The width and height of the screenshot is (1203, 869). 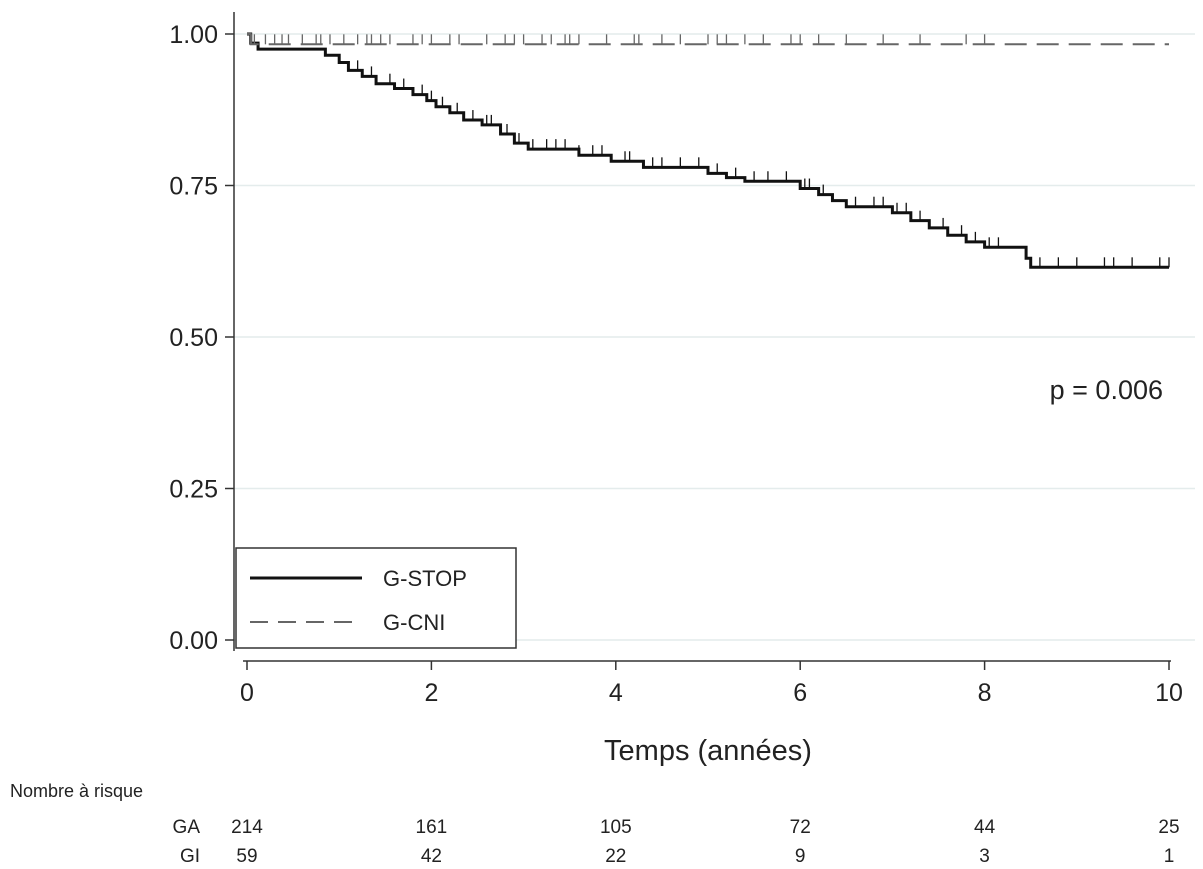 I want to click on legend-box, so click(x=376, y=598).